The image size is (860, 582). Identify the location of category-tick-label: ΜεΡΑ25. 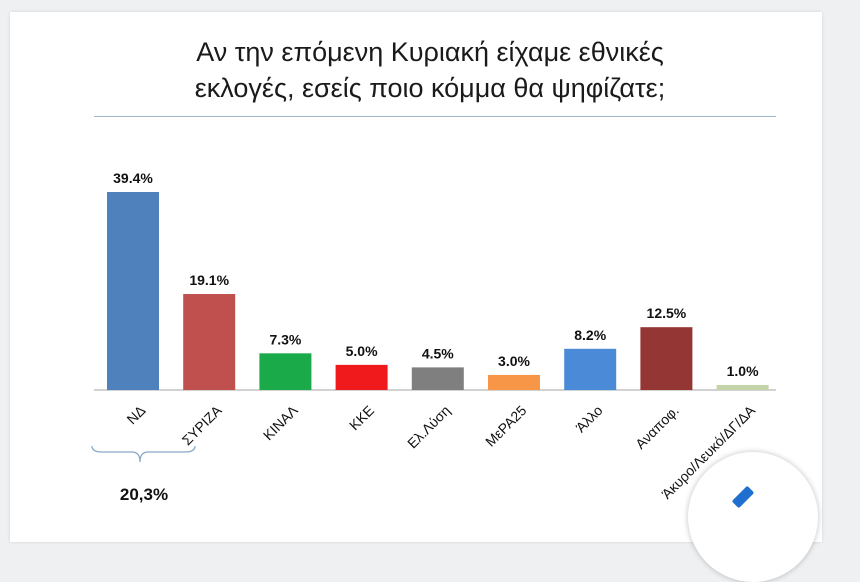
(506, 426).